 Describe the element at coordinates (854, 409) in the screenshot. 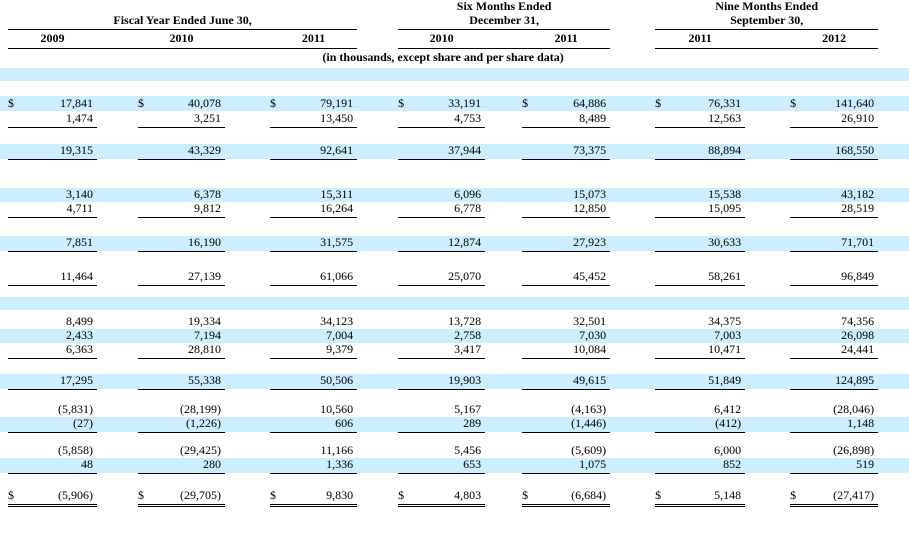

I see `value-cell: (28,046)` at that location.